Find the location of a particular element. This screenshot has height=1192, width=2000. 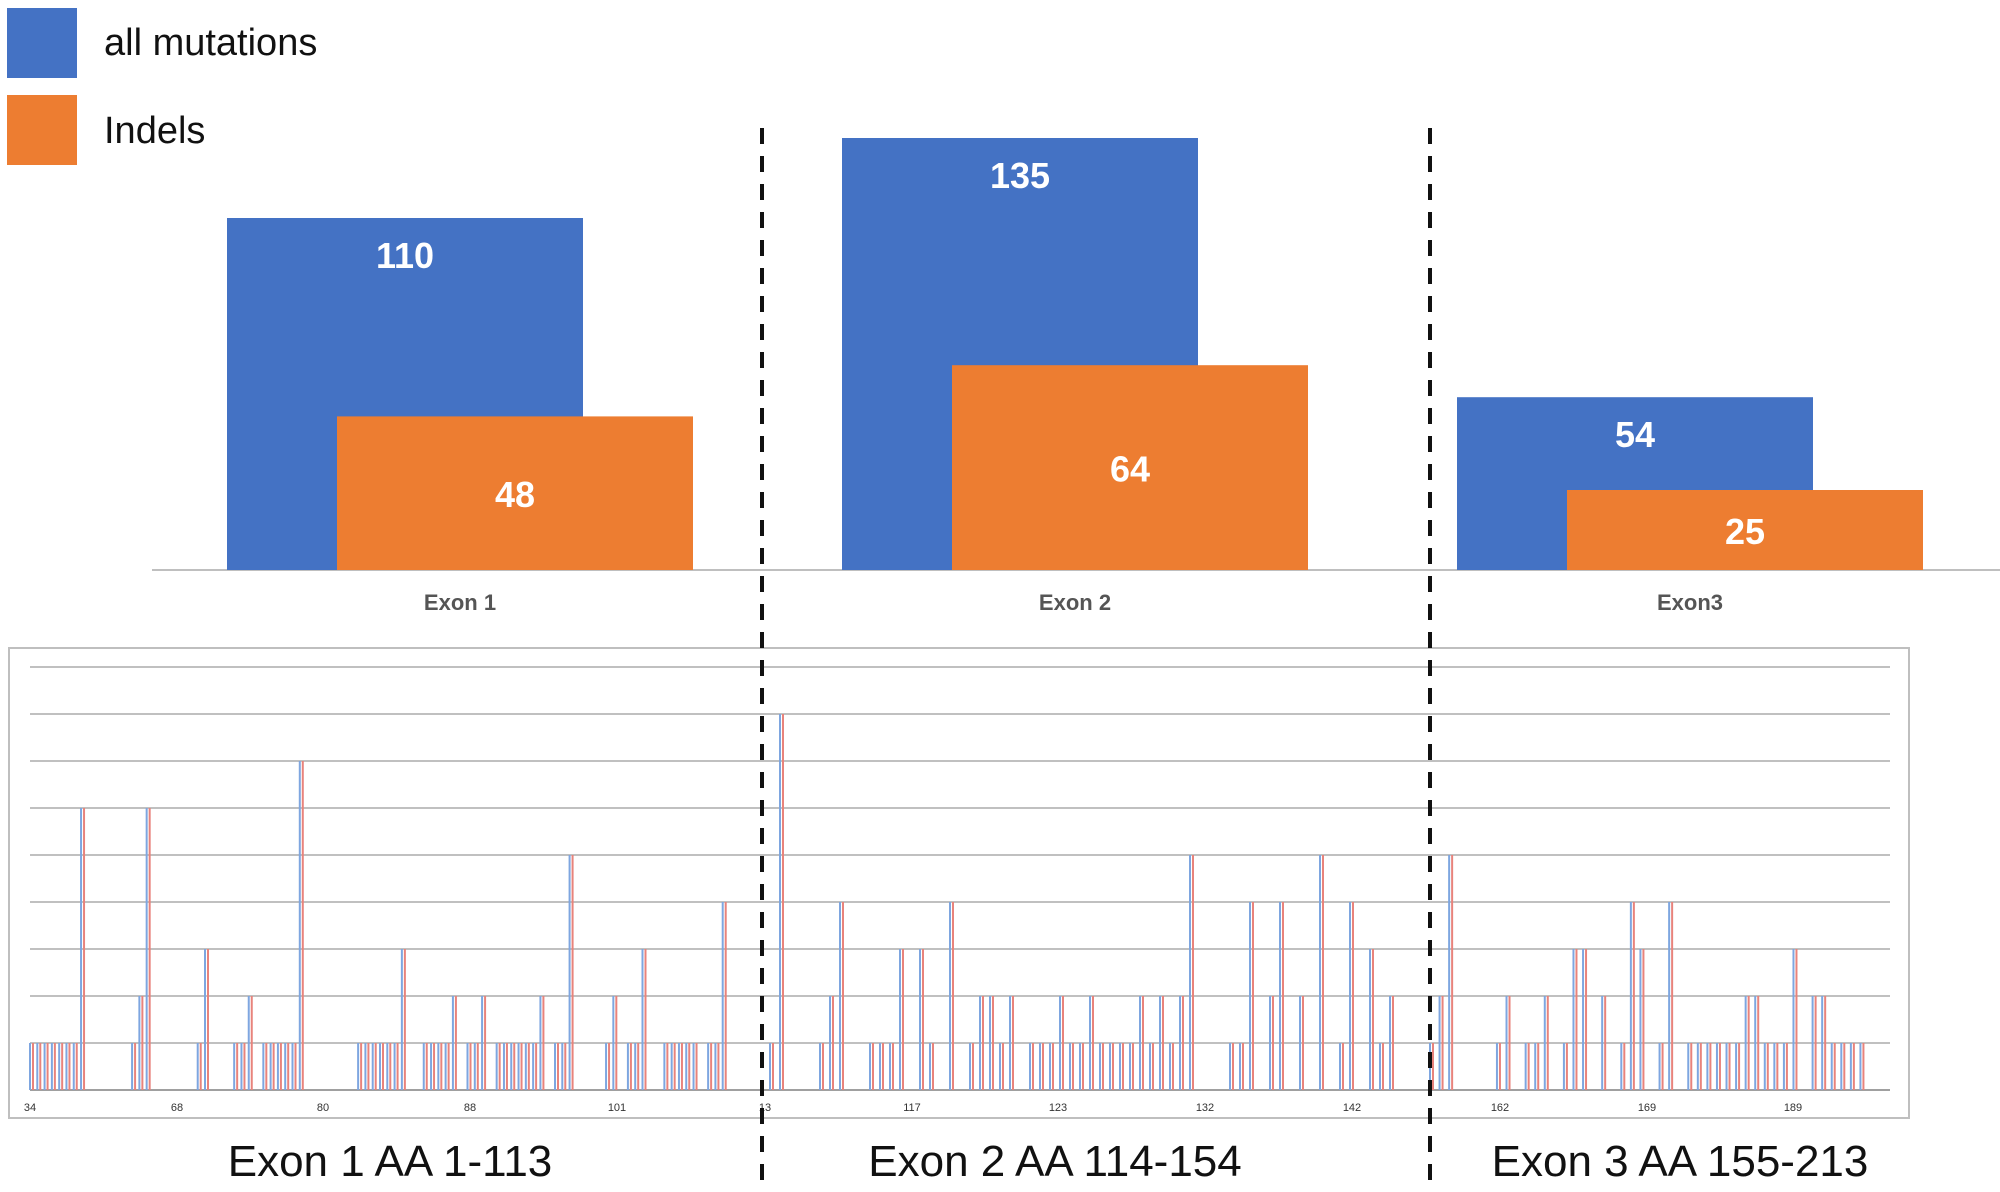

x-tick-label: 68 is located at coordinates (177, 1108).